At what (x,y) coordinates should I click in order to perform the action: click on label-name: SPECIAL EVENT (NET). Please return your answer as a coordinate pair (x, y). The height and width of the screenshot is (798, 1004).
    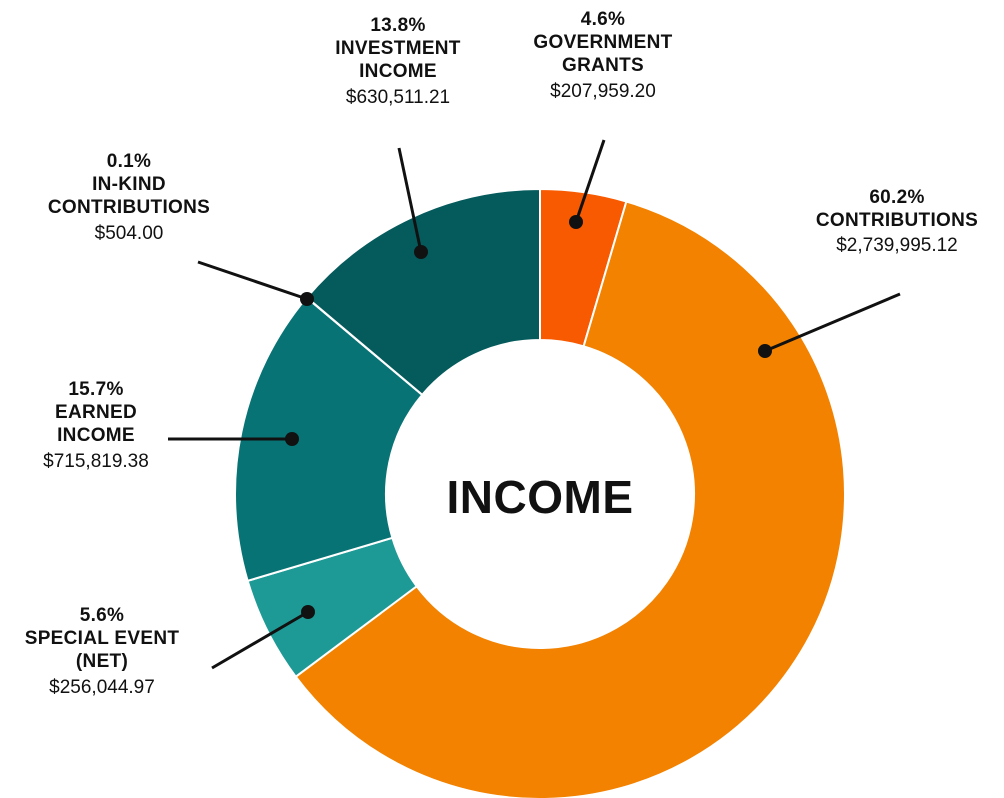
    Looking at the image, I should click on (102, 650).